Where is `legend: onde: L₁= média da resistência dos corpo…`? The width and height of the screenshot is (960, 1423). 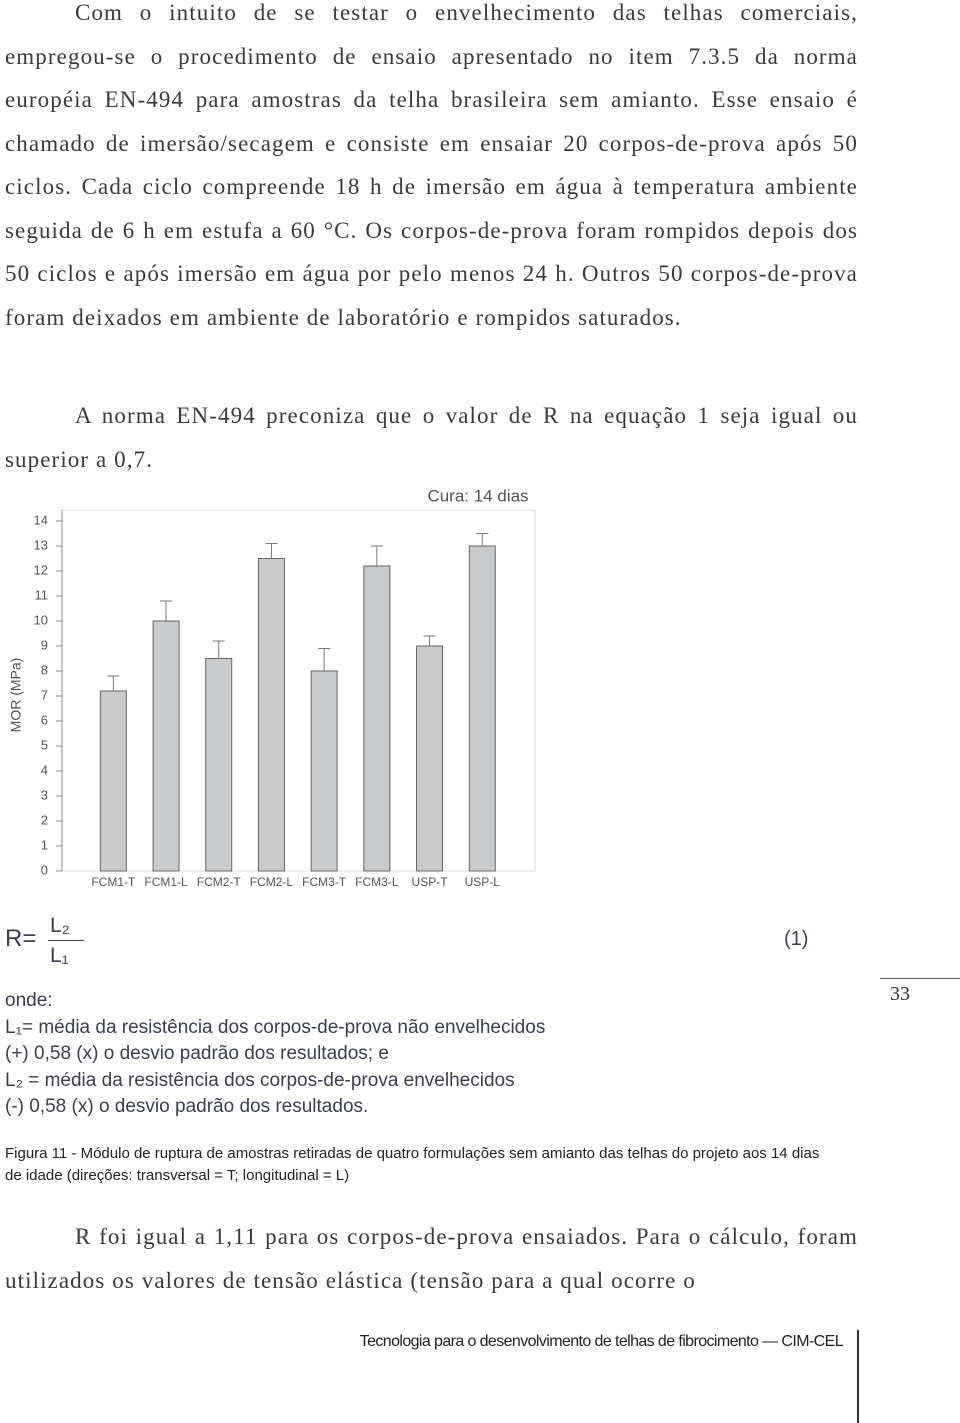 legend: onde: L₁= média da resistência dos corpo… is located at coordinates (275, 1054).